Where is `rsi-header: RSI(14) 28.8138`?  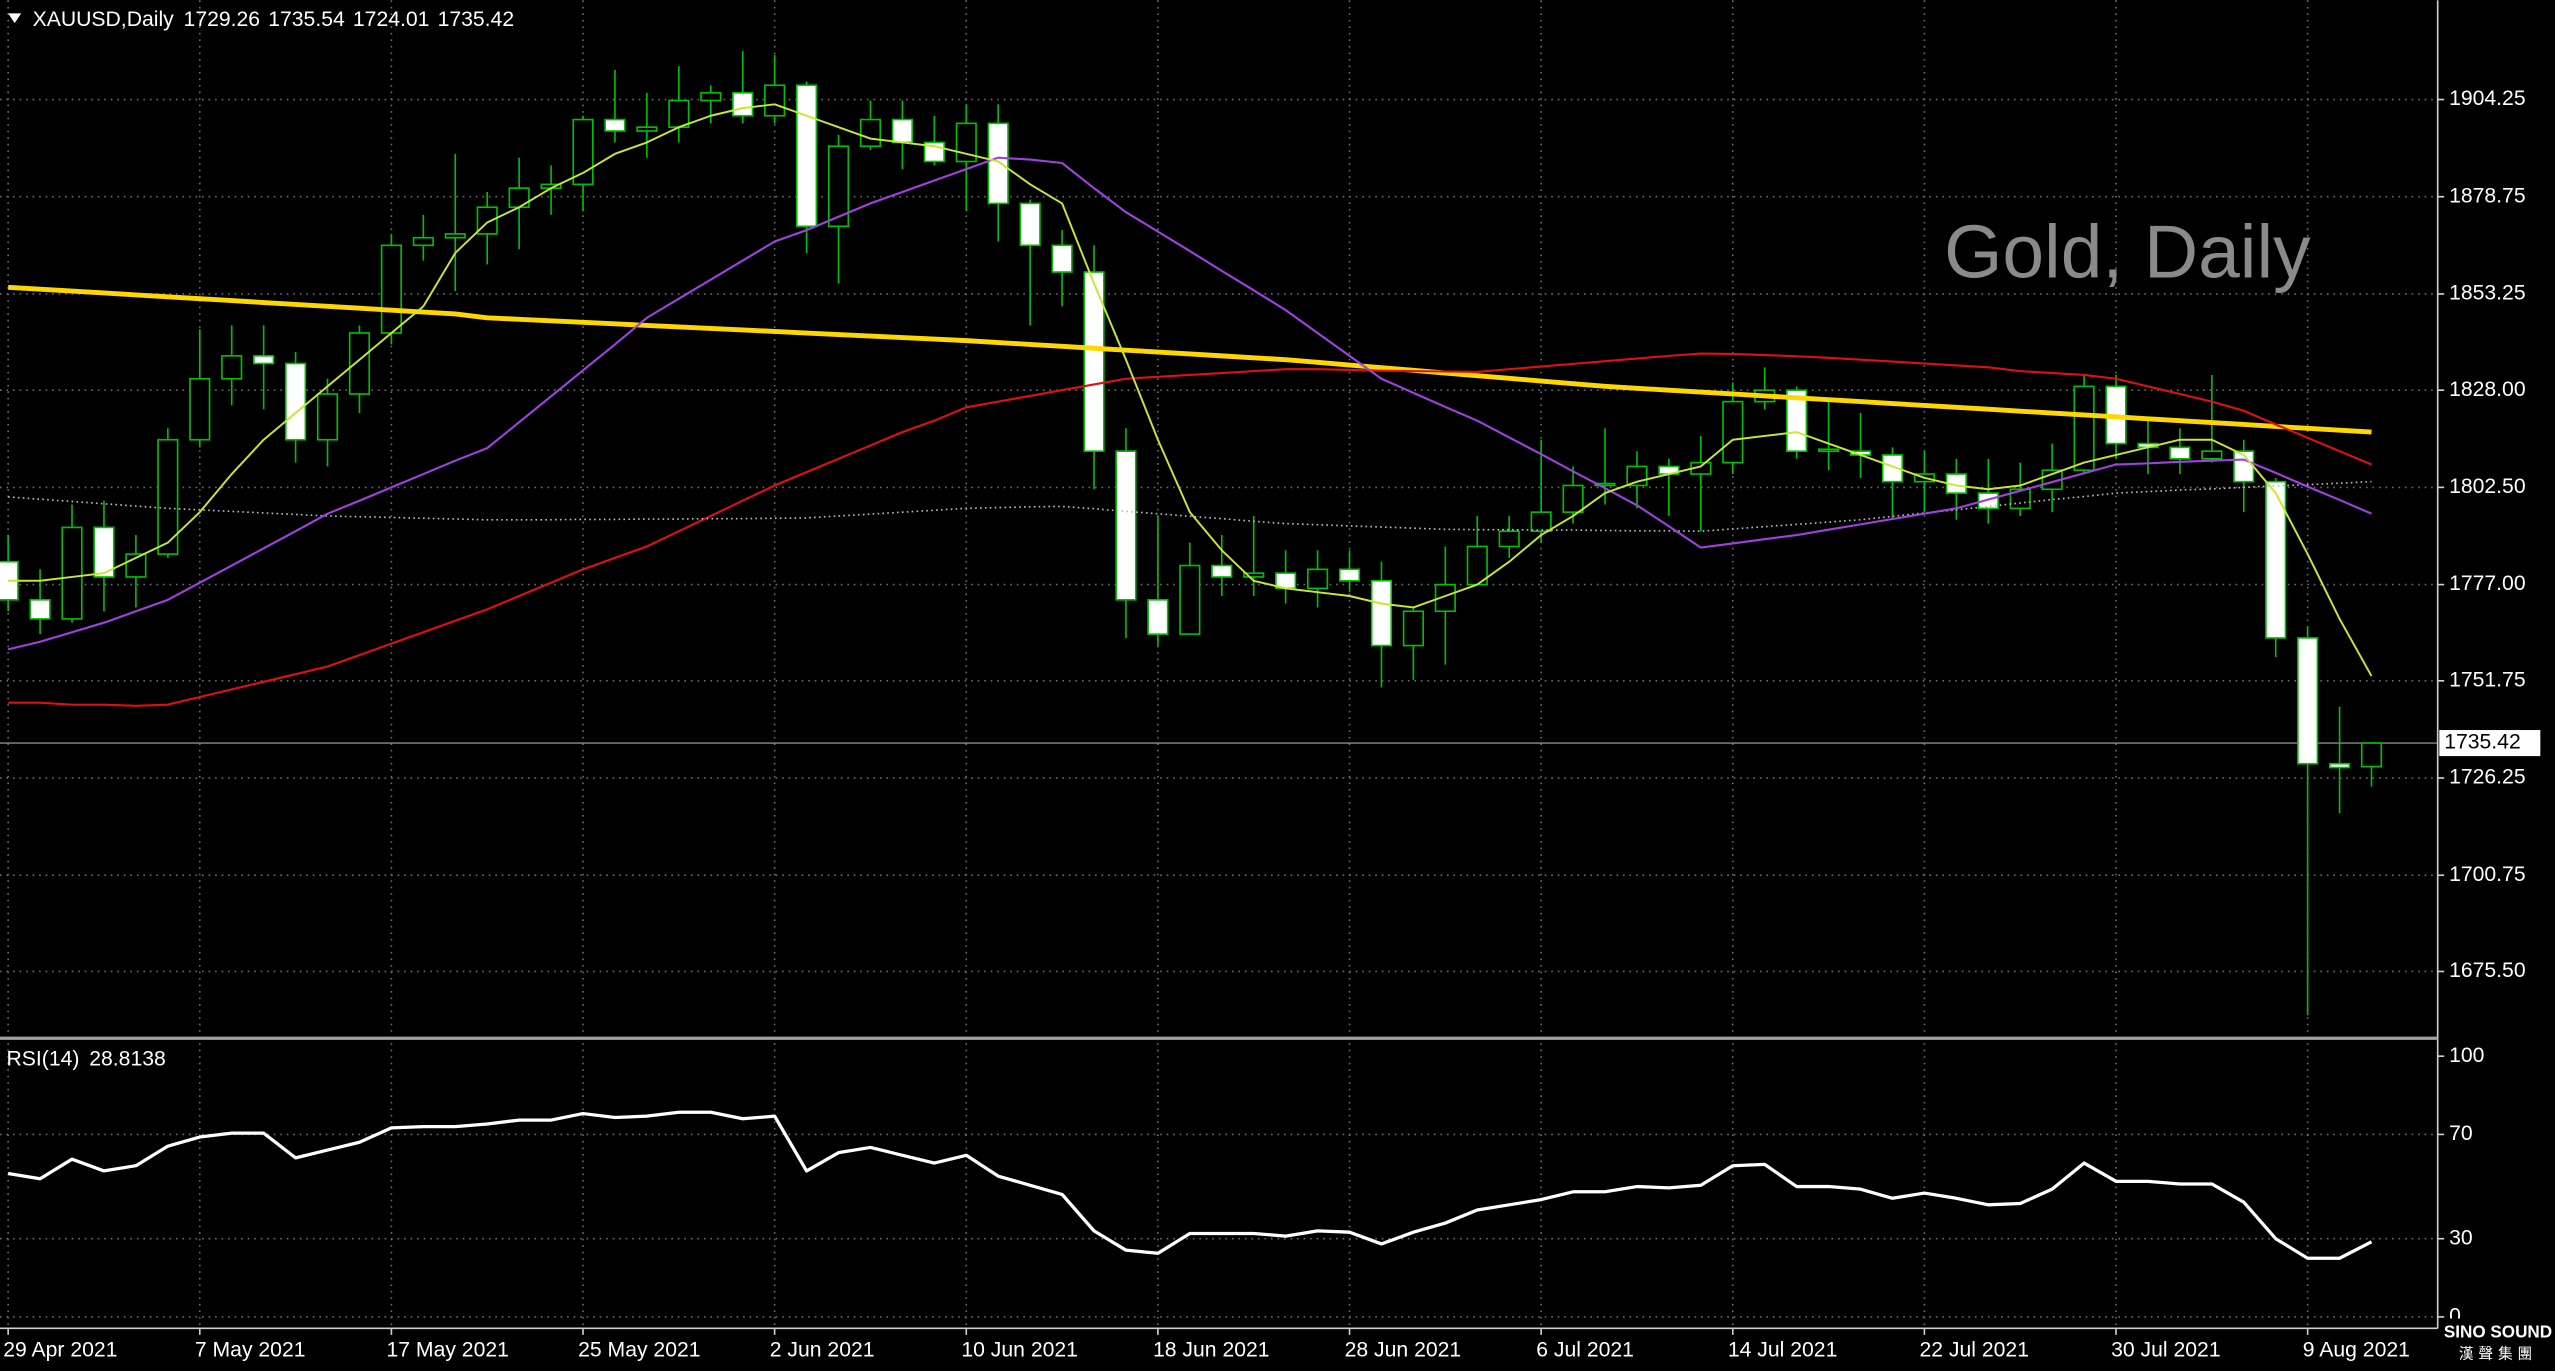
rsi-header: RSI(14) 28.8138 is located at coordinates (86, 1058).